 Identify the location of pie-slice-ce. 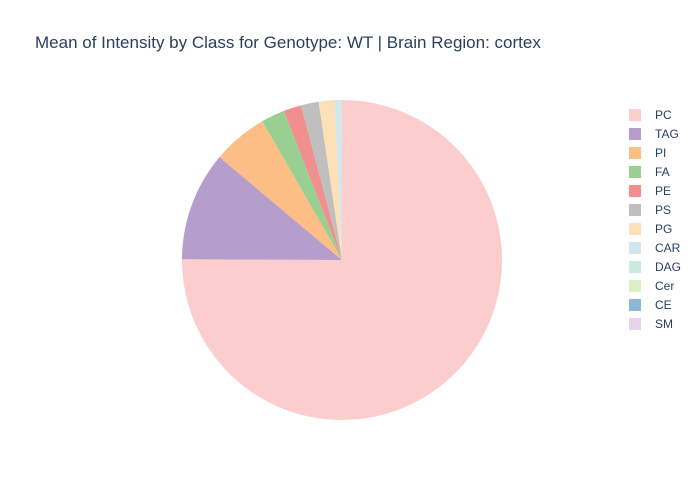
(342, 179).